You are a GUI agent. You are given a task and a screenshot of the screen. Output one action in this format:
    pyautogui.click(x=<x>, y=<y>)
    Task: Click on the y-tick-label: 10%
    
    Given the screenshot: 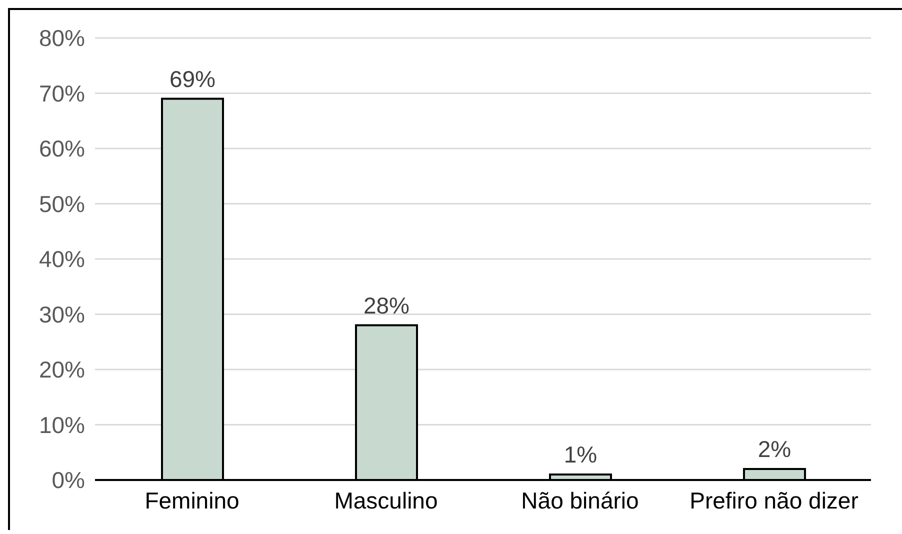 What is the action you would take?
    pyautogui.click(x=61, y=425)
    